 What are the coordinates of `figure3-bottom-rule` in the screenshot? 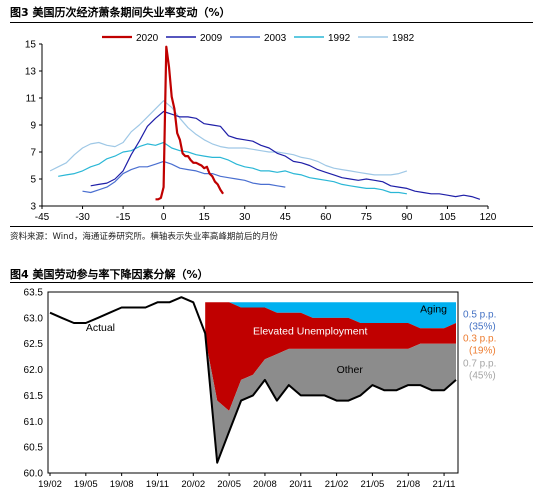 It's located at (271, 226).